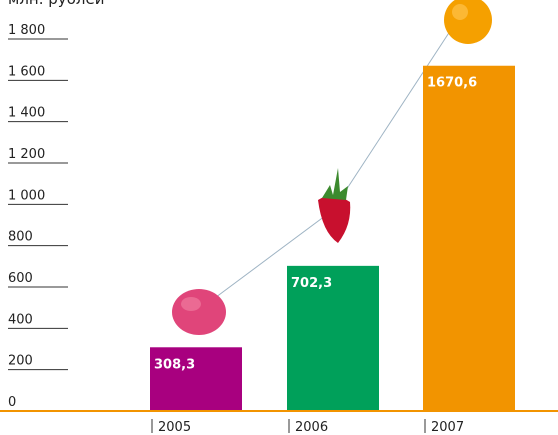  I want to click on y-tick-label: 1 200, so click(26, 154).